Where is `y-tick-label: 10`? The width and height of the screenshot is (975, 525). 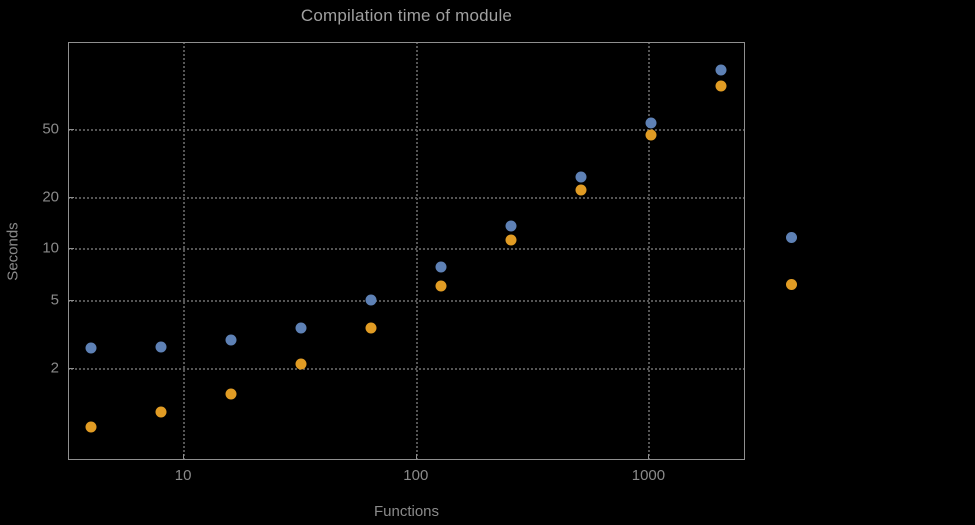
y-tick-label: 10 is located at coordinates (50, 248).